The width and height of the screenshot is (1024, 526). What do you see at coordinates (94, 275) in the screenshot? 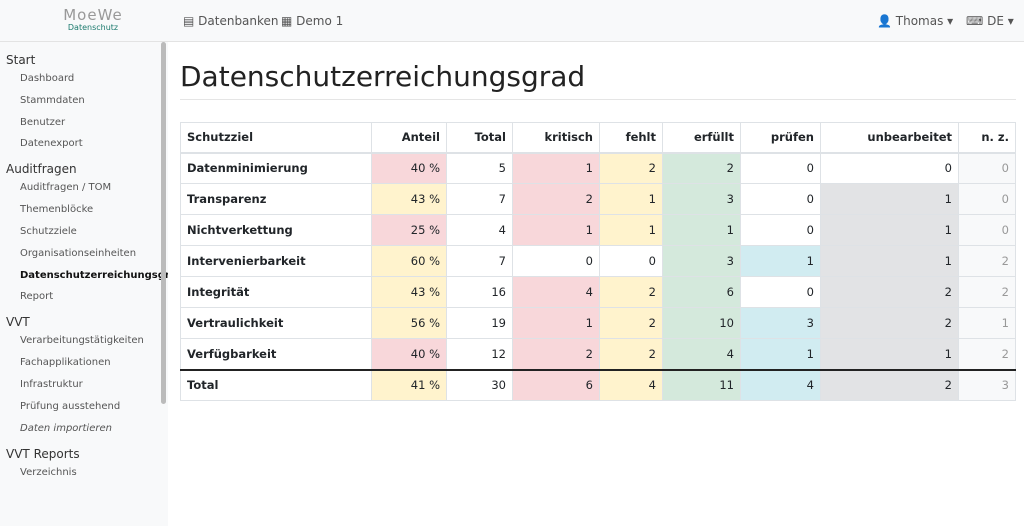
I see `sidebar-link: Datenschutzerreichungsgrad` at bounding box center [94, 275].